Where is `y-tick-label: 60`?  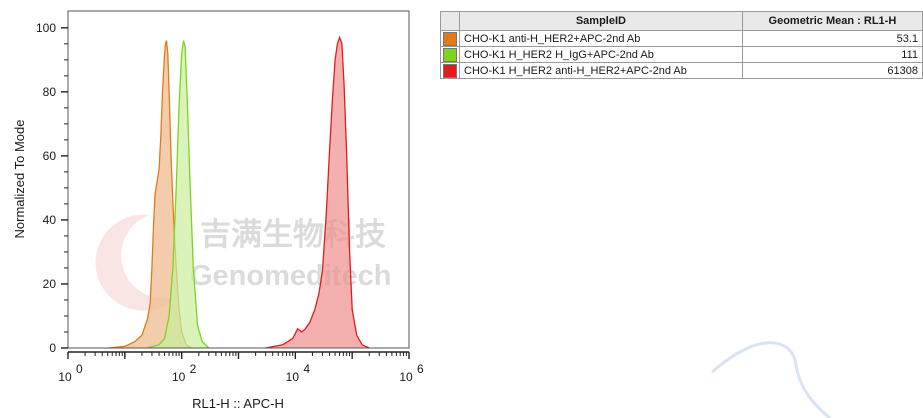 y-tick-label: 60 is located at coordinates (50, 156).